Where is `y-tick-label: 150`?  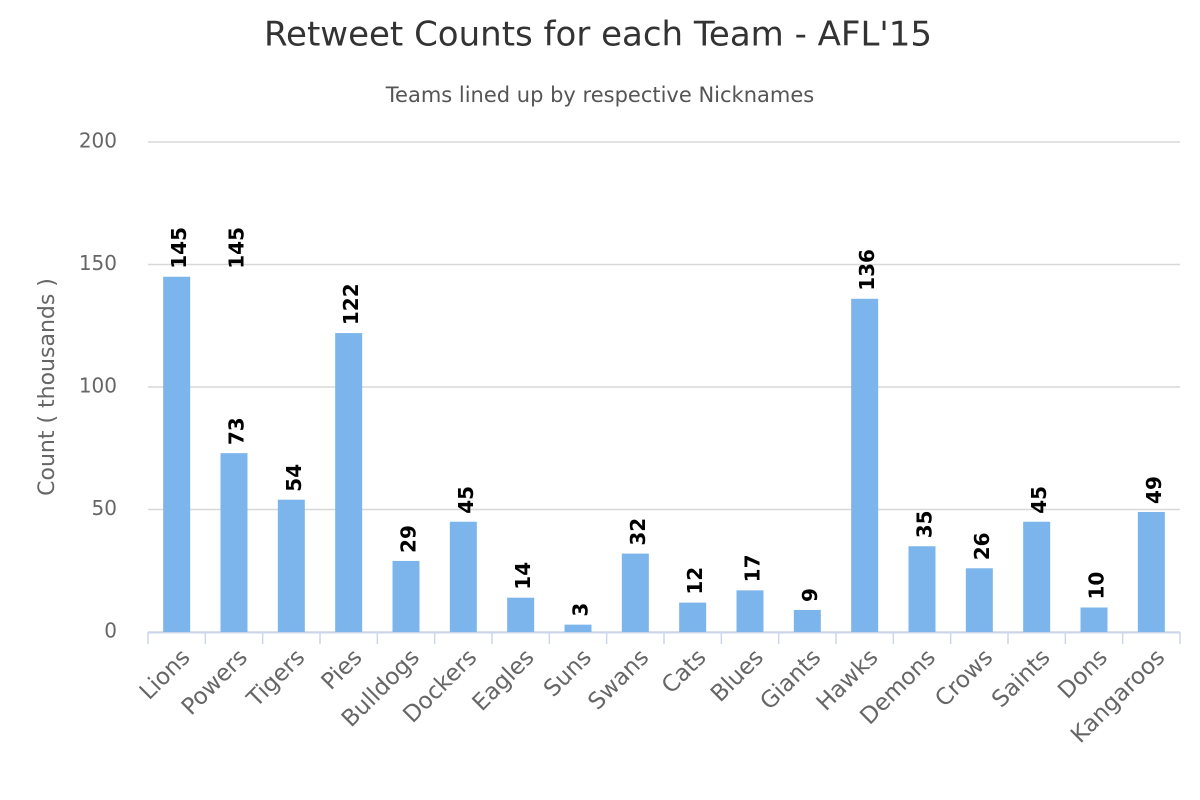
y-tick-label: 150 is located at coordinates (98, 263).